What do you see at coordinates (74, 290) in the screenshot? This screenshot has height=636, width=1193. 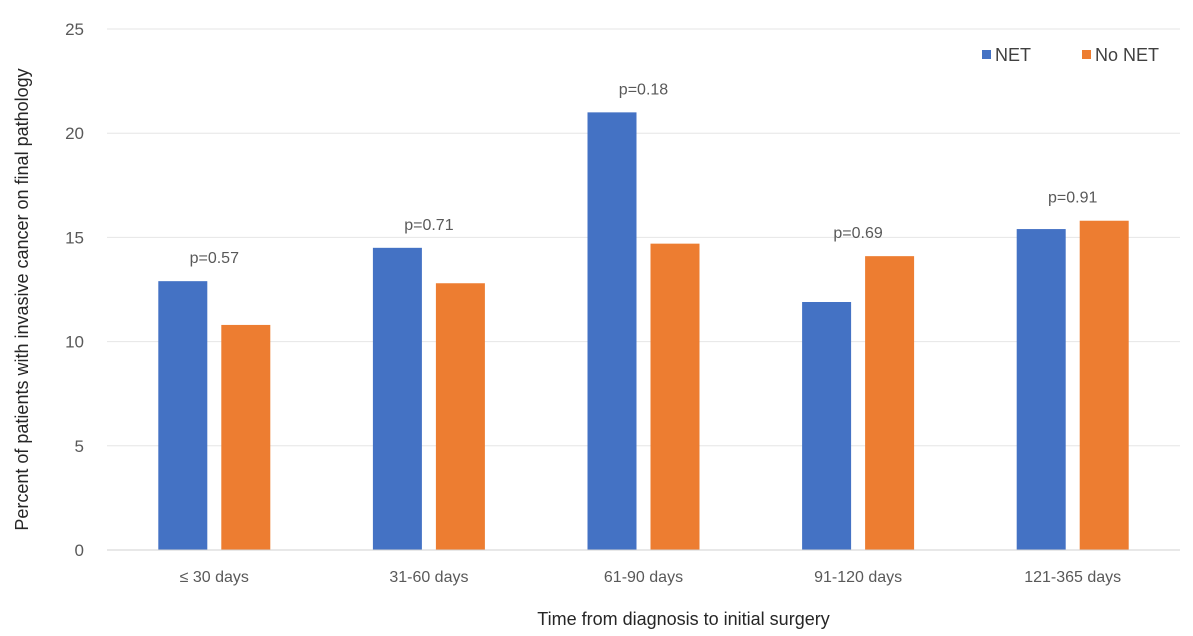 I see `y-axis-ticks: 0 5 10 15 20 25` at bounding box center [74, 290].